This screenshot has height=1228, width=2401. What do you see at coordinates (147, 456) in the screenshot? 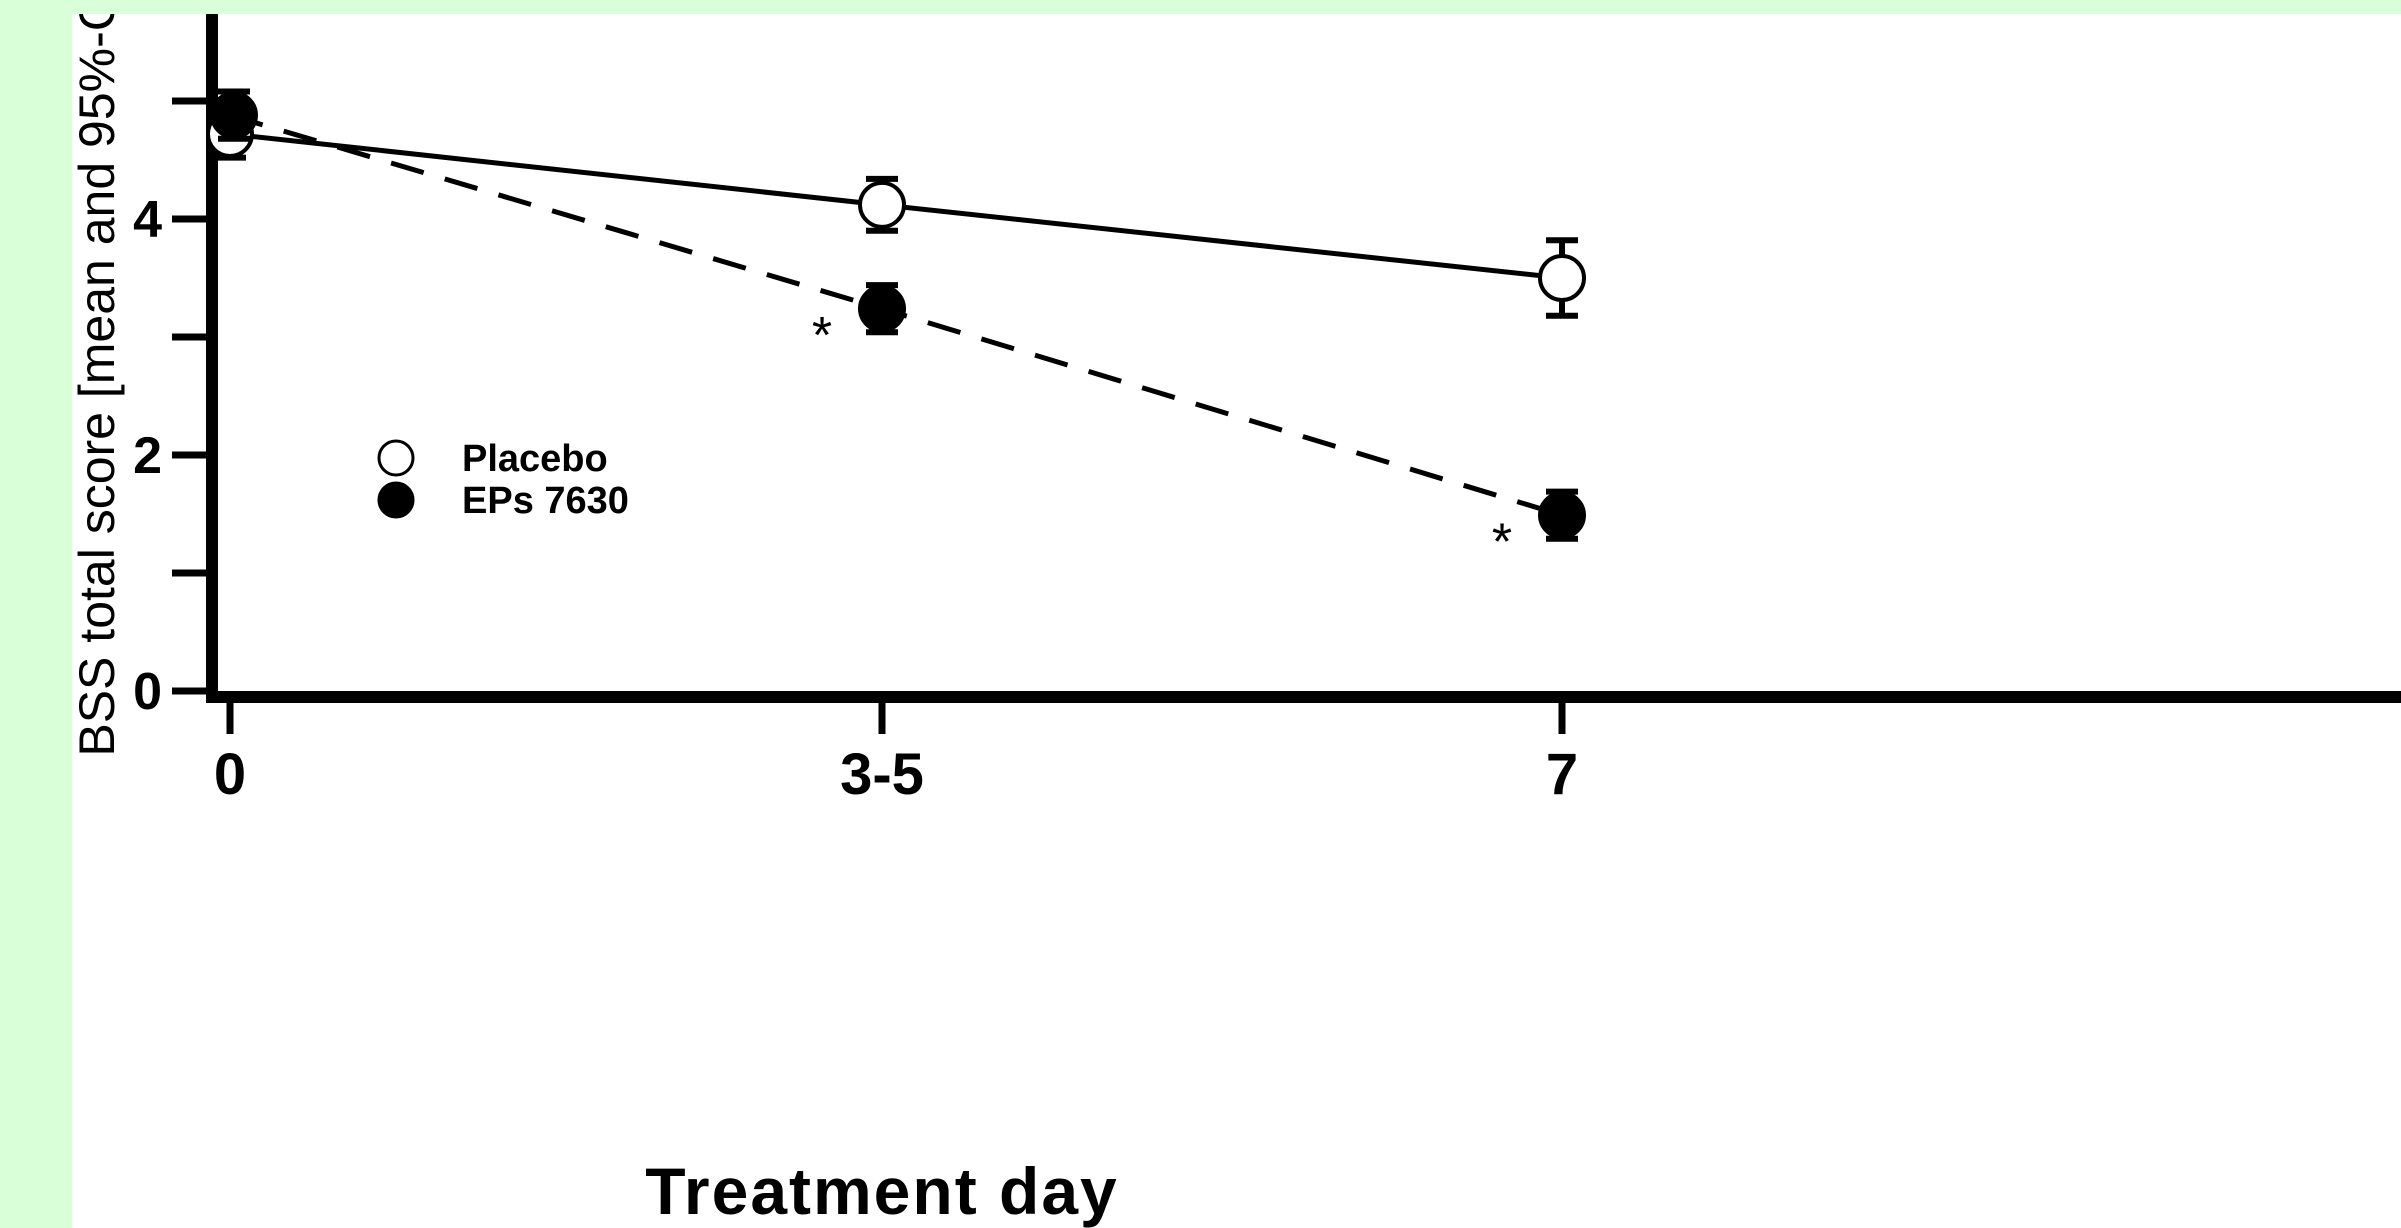
I see `y-tick-label: 2` at bounding box center [147, 456].